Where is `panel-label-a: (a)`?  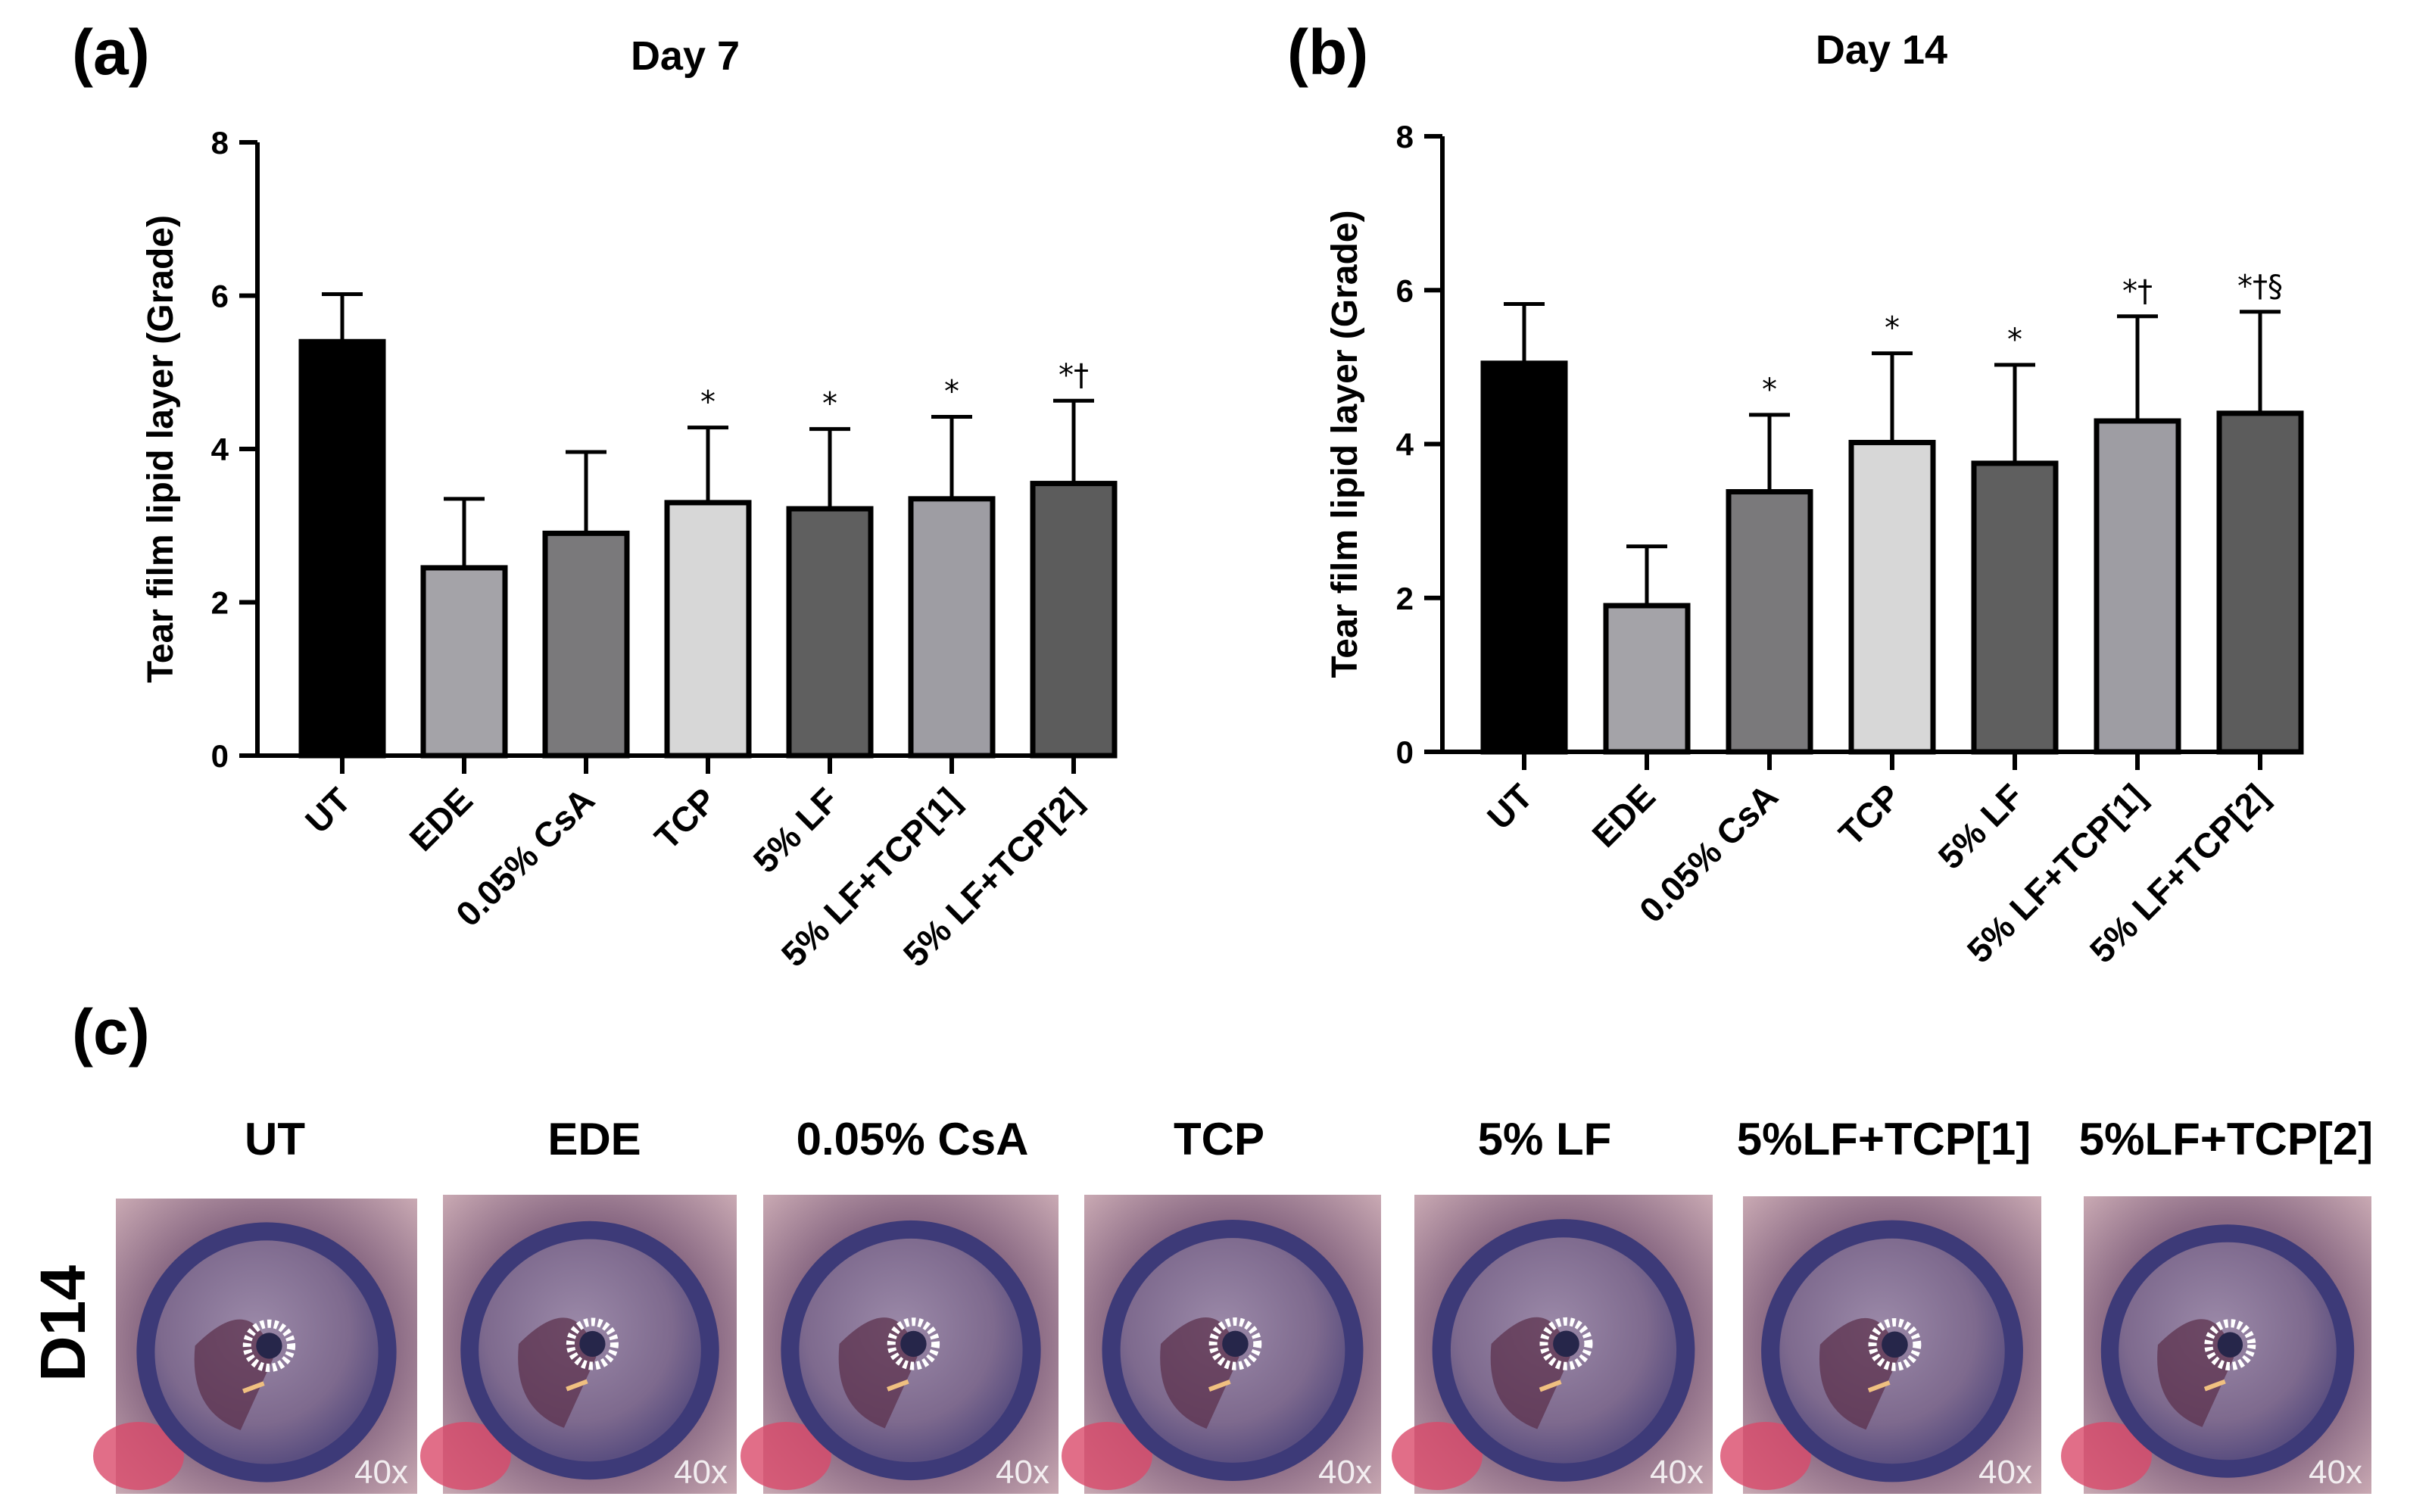
panel-label-a: (a) is located at coordinates (111, 53).